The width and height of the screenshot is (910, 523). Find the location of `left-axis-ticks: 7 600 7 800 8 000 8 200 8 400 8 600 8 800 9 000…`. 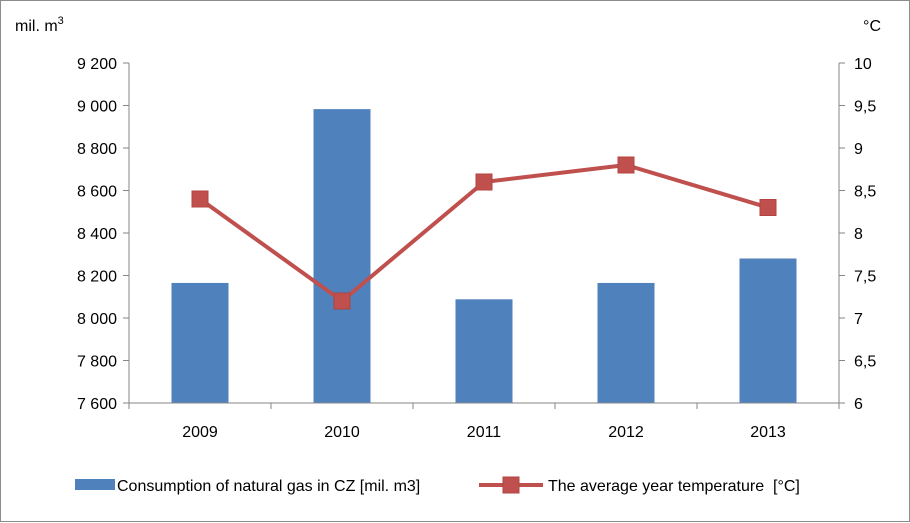

left-axis-ticks: 7 600 7 800 8 000 8 200 8 400 8 600 8 800 9 000… is located at coordinates (103, 234).